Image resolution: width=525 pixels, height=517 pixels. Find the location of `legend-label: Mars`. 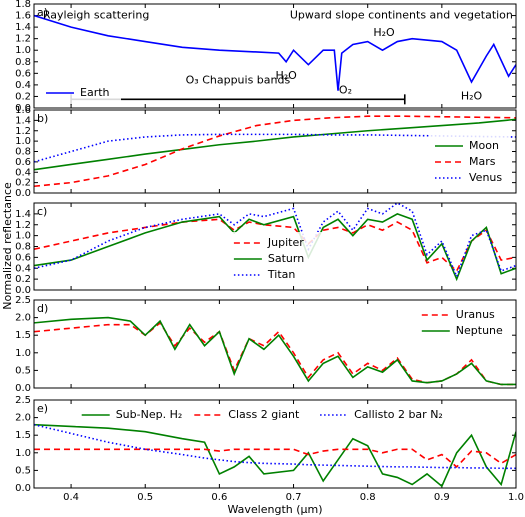

legend-label: Mars is located at coordinates (482, 161).